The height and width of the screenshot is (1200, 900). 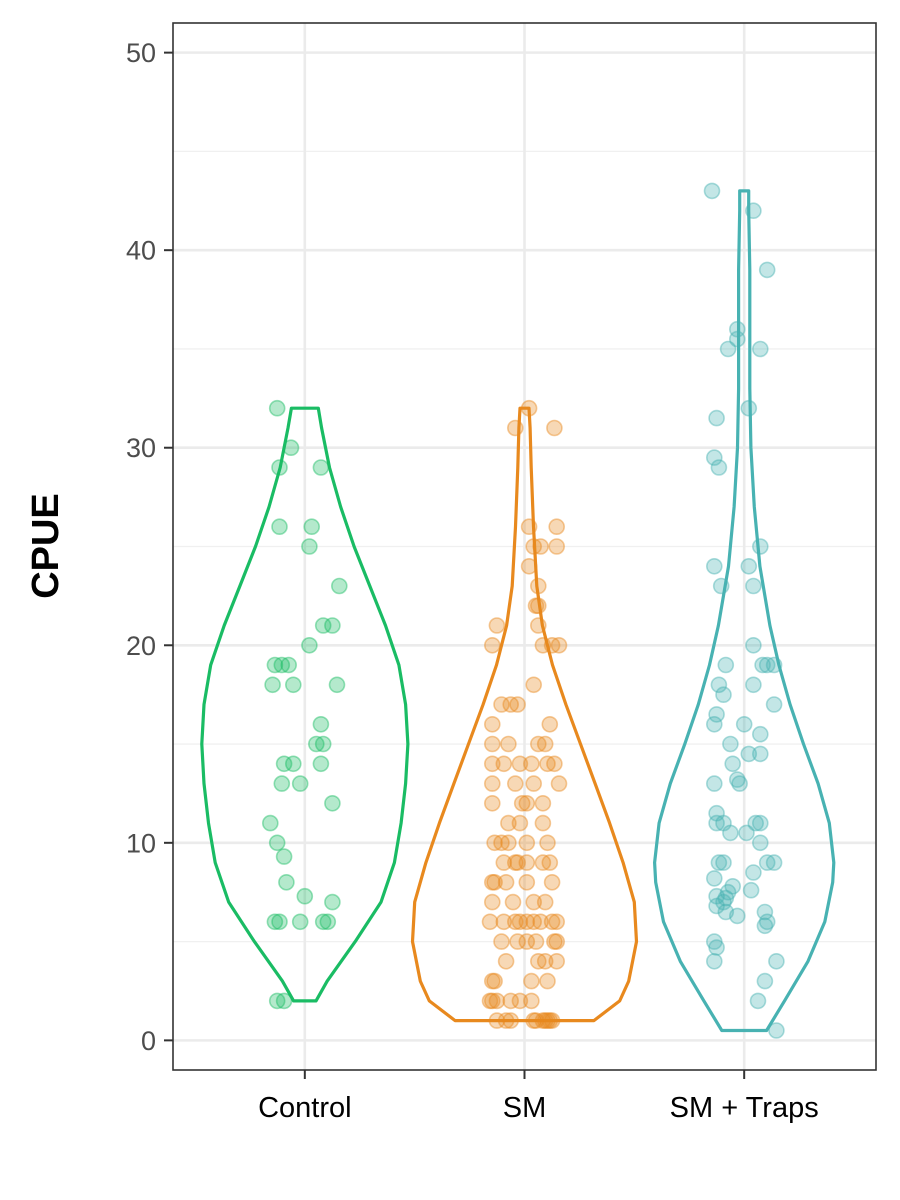 What do you see at coordinates (538, 1097) in the screenshot?
I see `x-axis: Control SM SM + Traps` at bounding box center [538, 1097].